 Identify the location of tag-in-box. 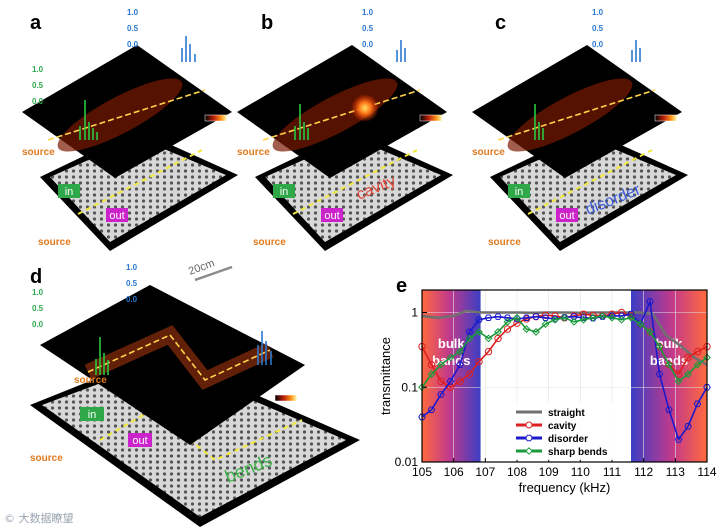
(69, 191).